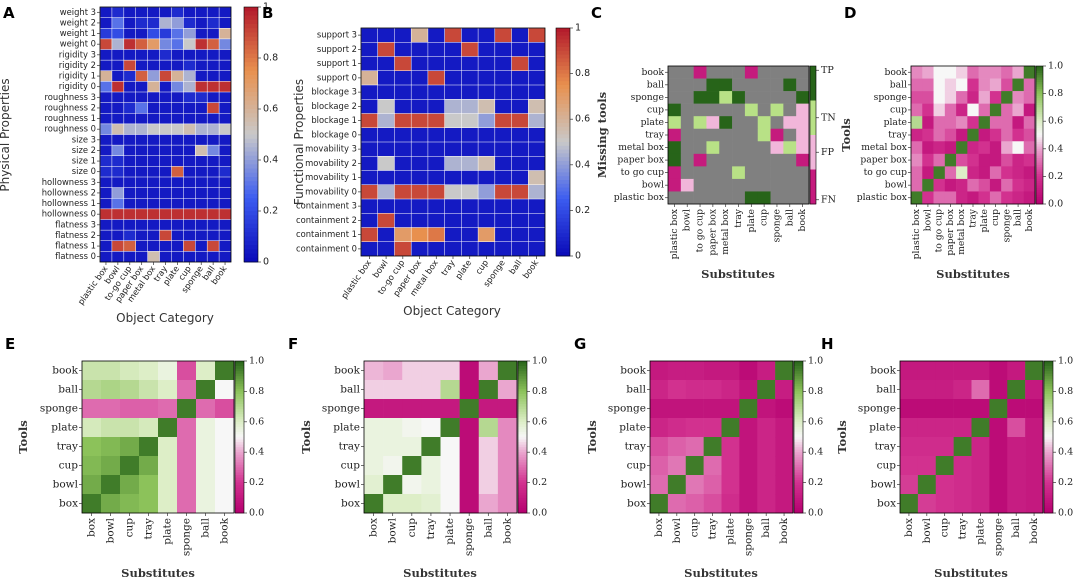  What do you see at coordinates (973, 218) in the screenshot?
I see `x-tick-label: tray` at bounding box center [973, 218].